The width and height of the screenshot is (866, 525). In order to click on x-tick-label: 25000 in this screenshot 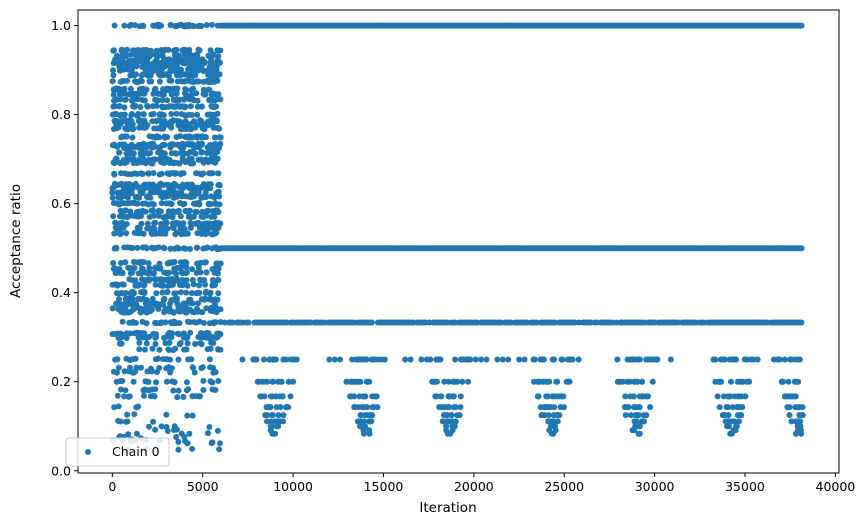, I will do `click(564, 486)`.